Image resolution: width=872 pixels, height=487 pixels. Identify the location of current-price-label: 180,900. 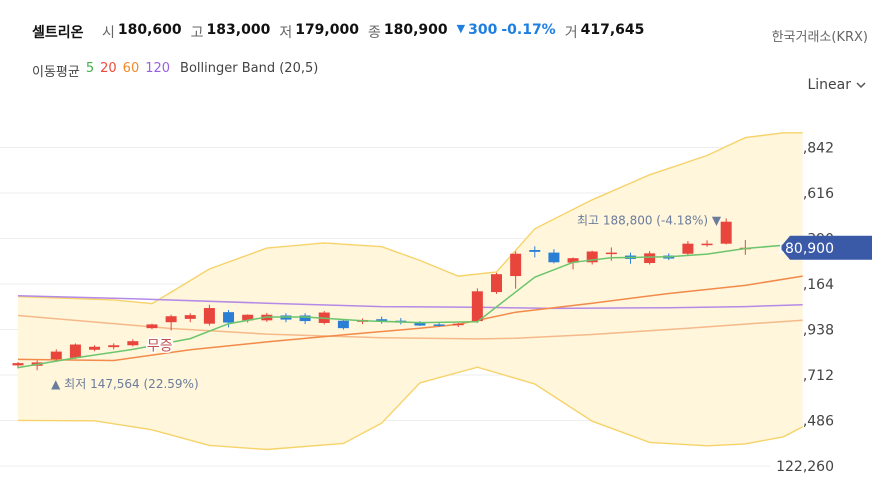
(805, 249).